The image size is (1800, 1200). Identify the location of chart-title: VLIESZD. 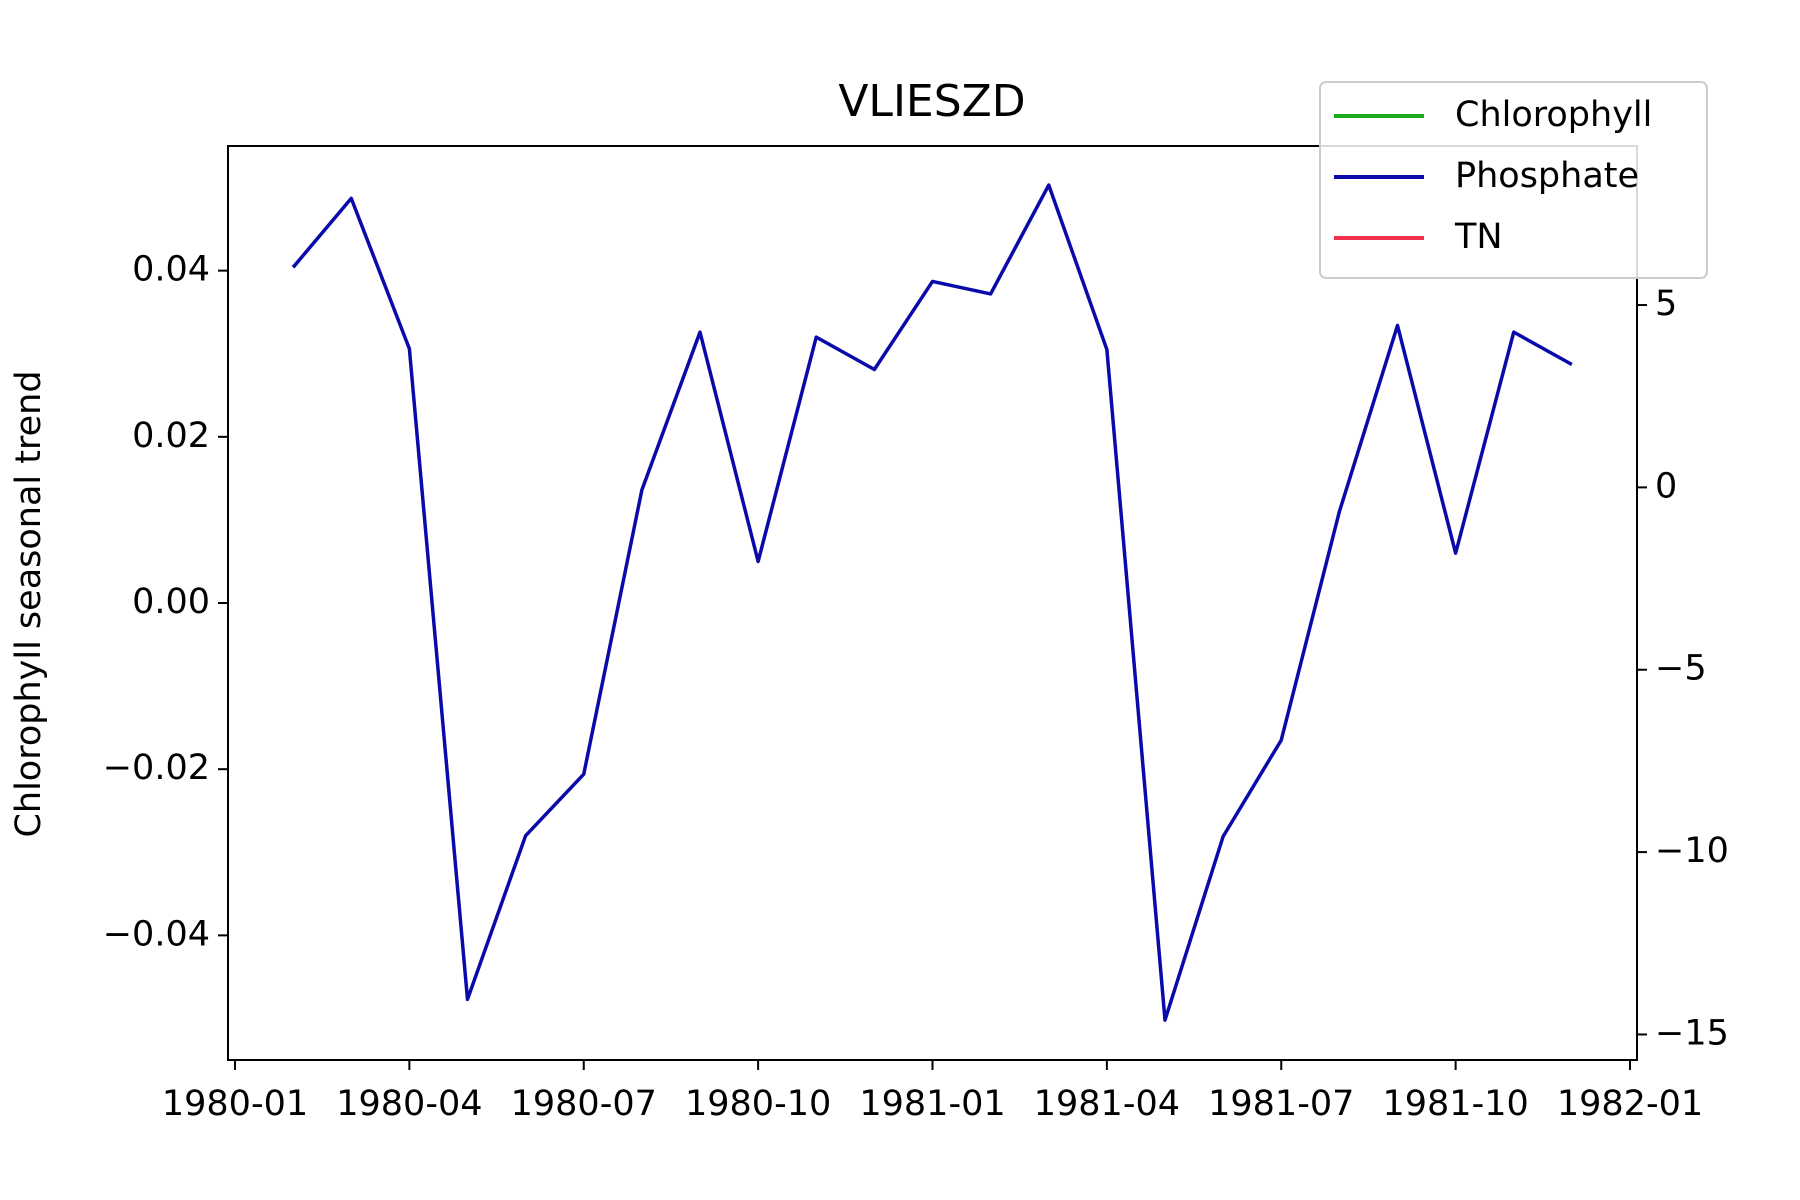
(931, 101).